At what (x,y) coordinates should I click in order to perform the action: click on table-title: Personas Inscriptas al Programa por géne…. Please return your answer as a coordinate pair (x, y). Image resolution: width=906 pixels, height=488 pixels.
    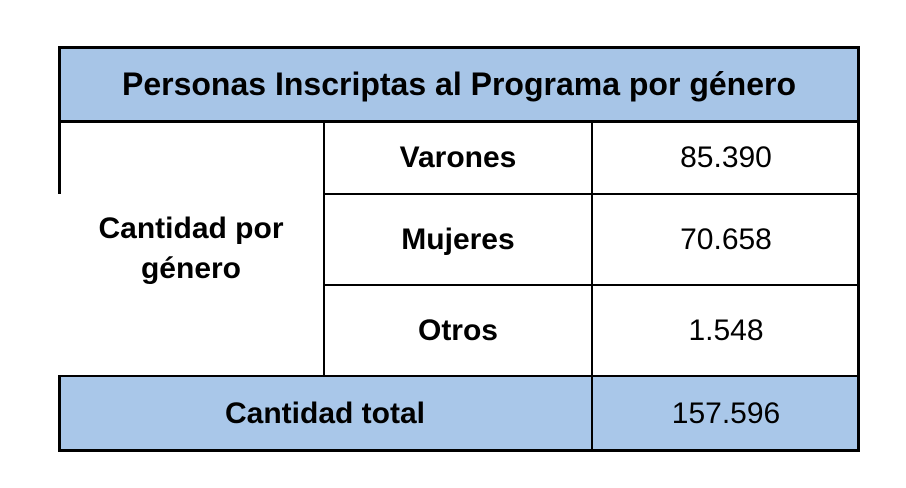
    Looking at the image, I should click on (459, 84).